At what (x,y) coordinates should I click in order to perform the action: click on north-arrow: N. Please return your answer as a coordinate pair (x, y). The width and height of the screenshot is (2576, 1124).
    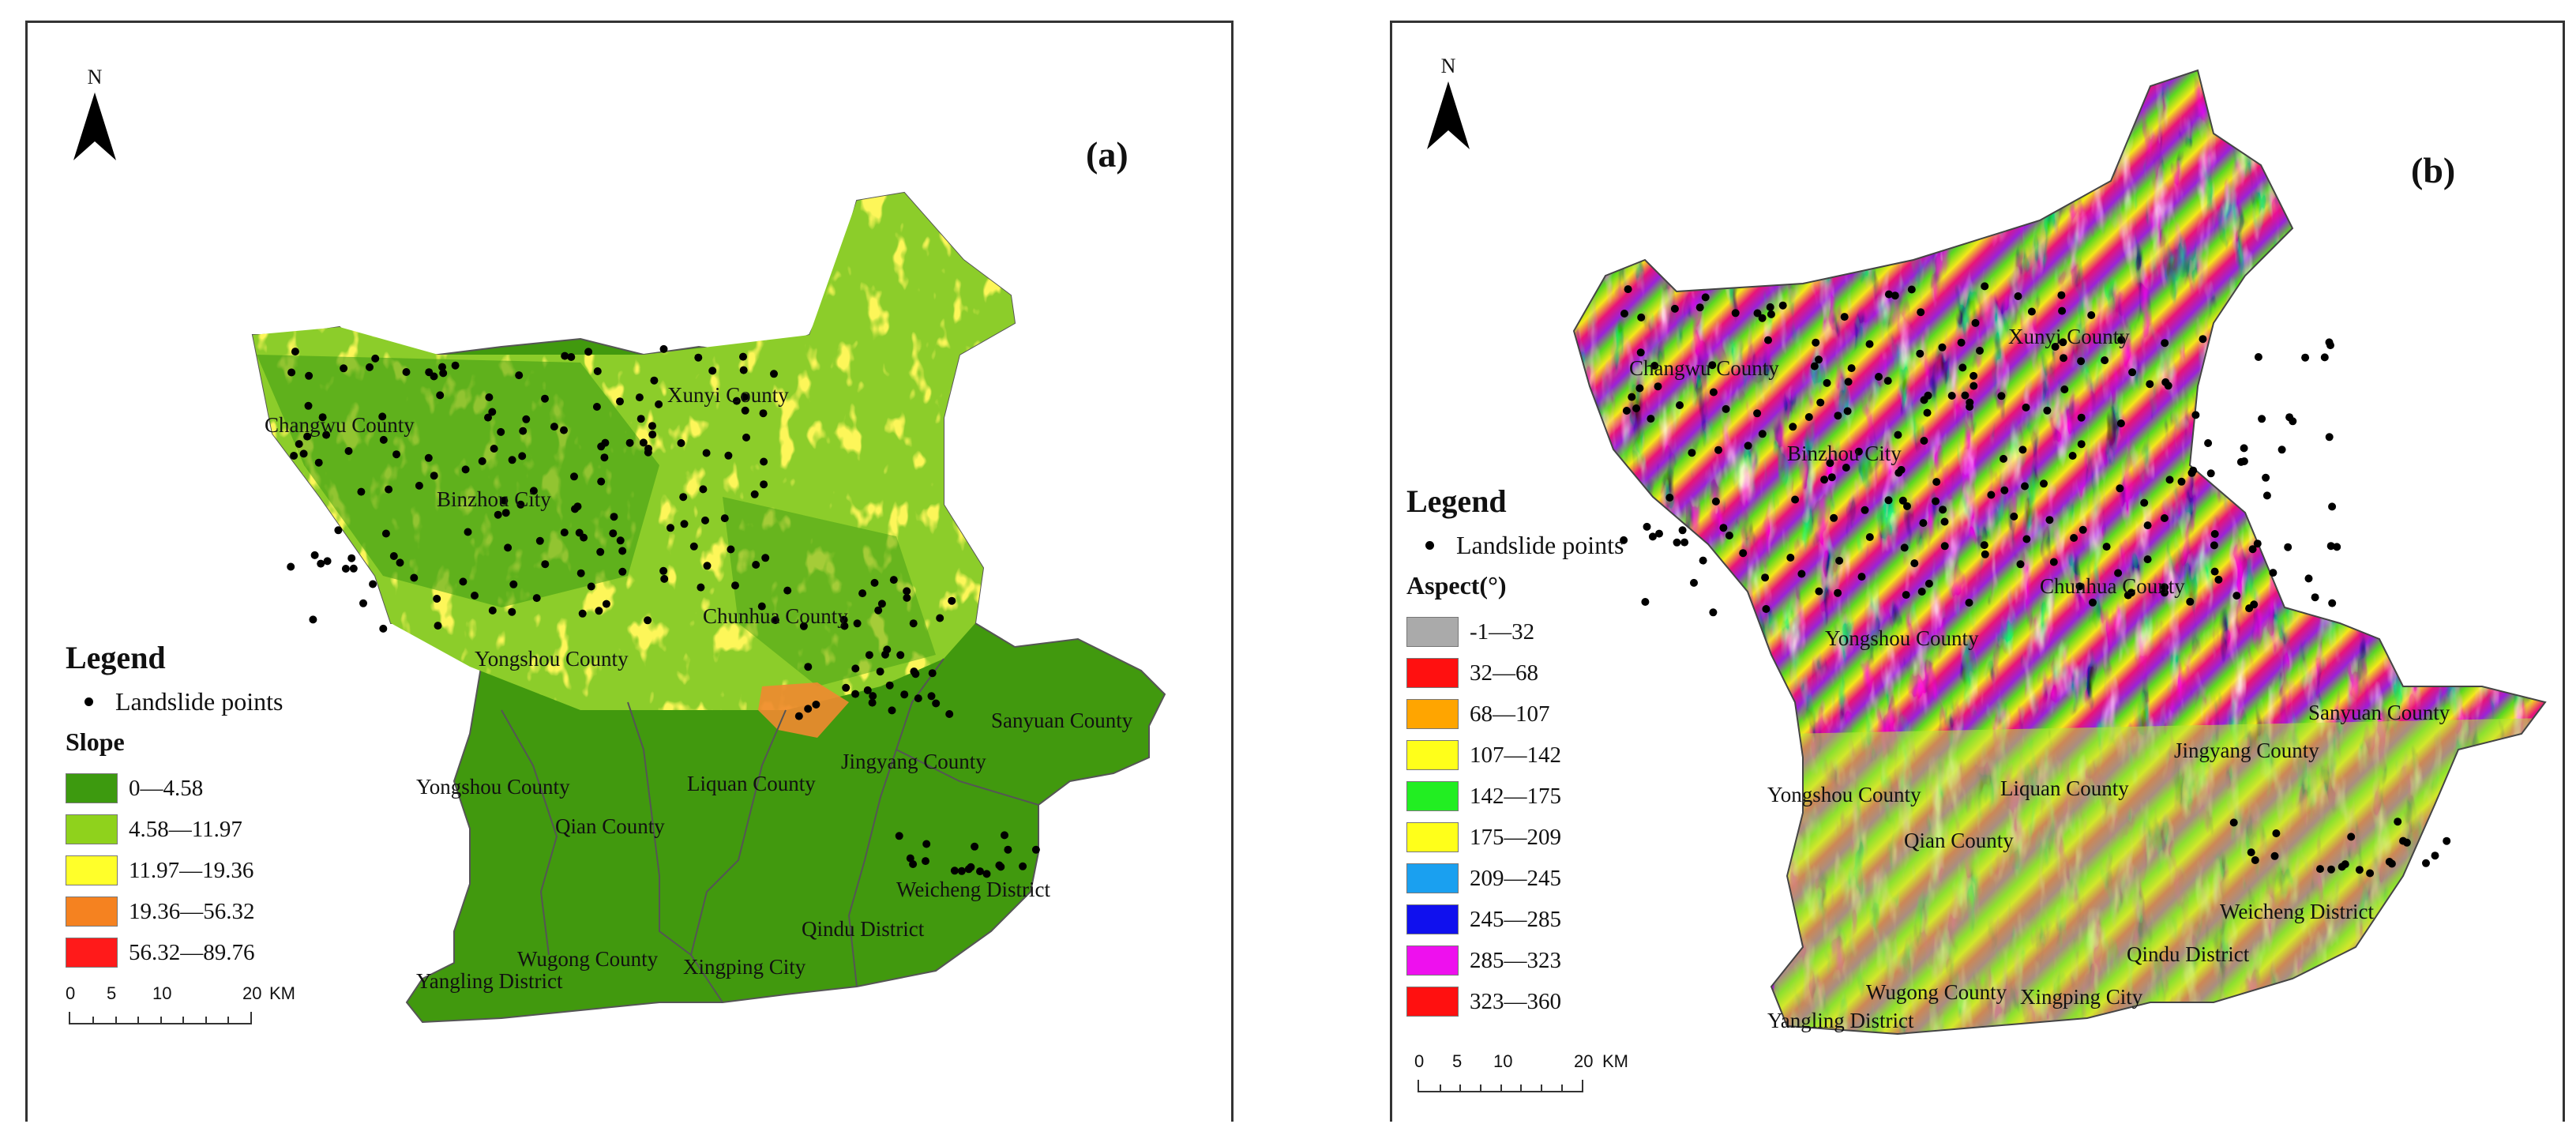
    Looking at the image, I should click on (94, 116).